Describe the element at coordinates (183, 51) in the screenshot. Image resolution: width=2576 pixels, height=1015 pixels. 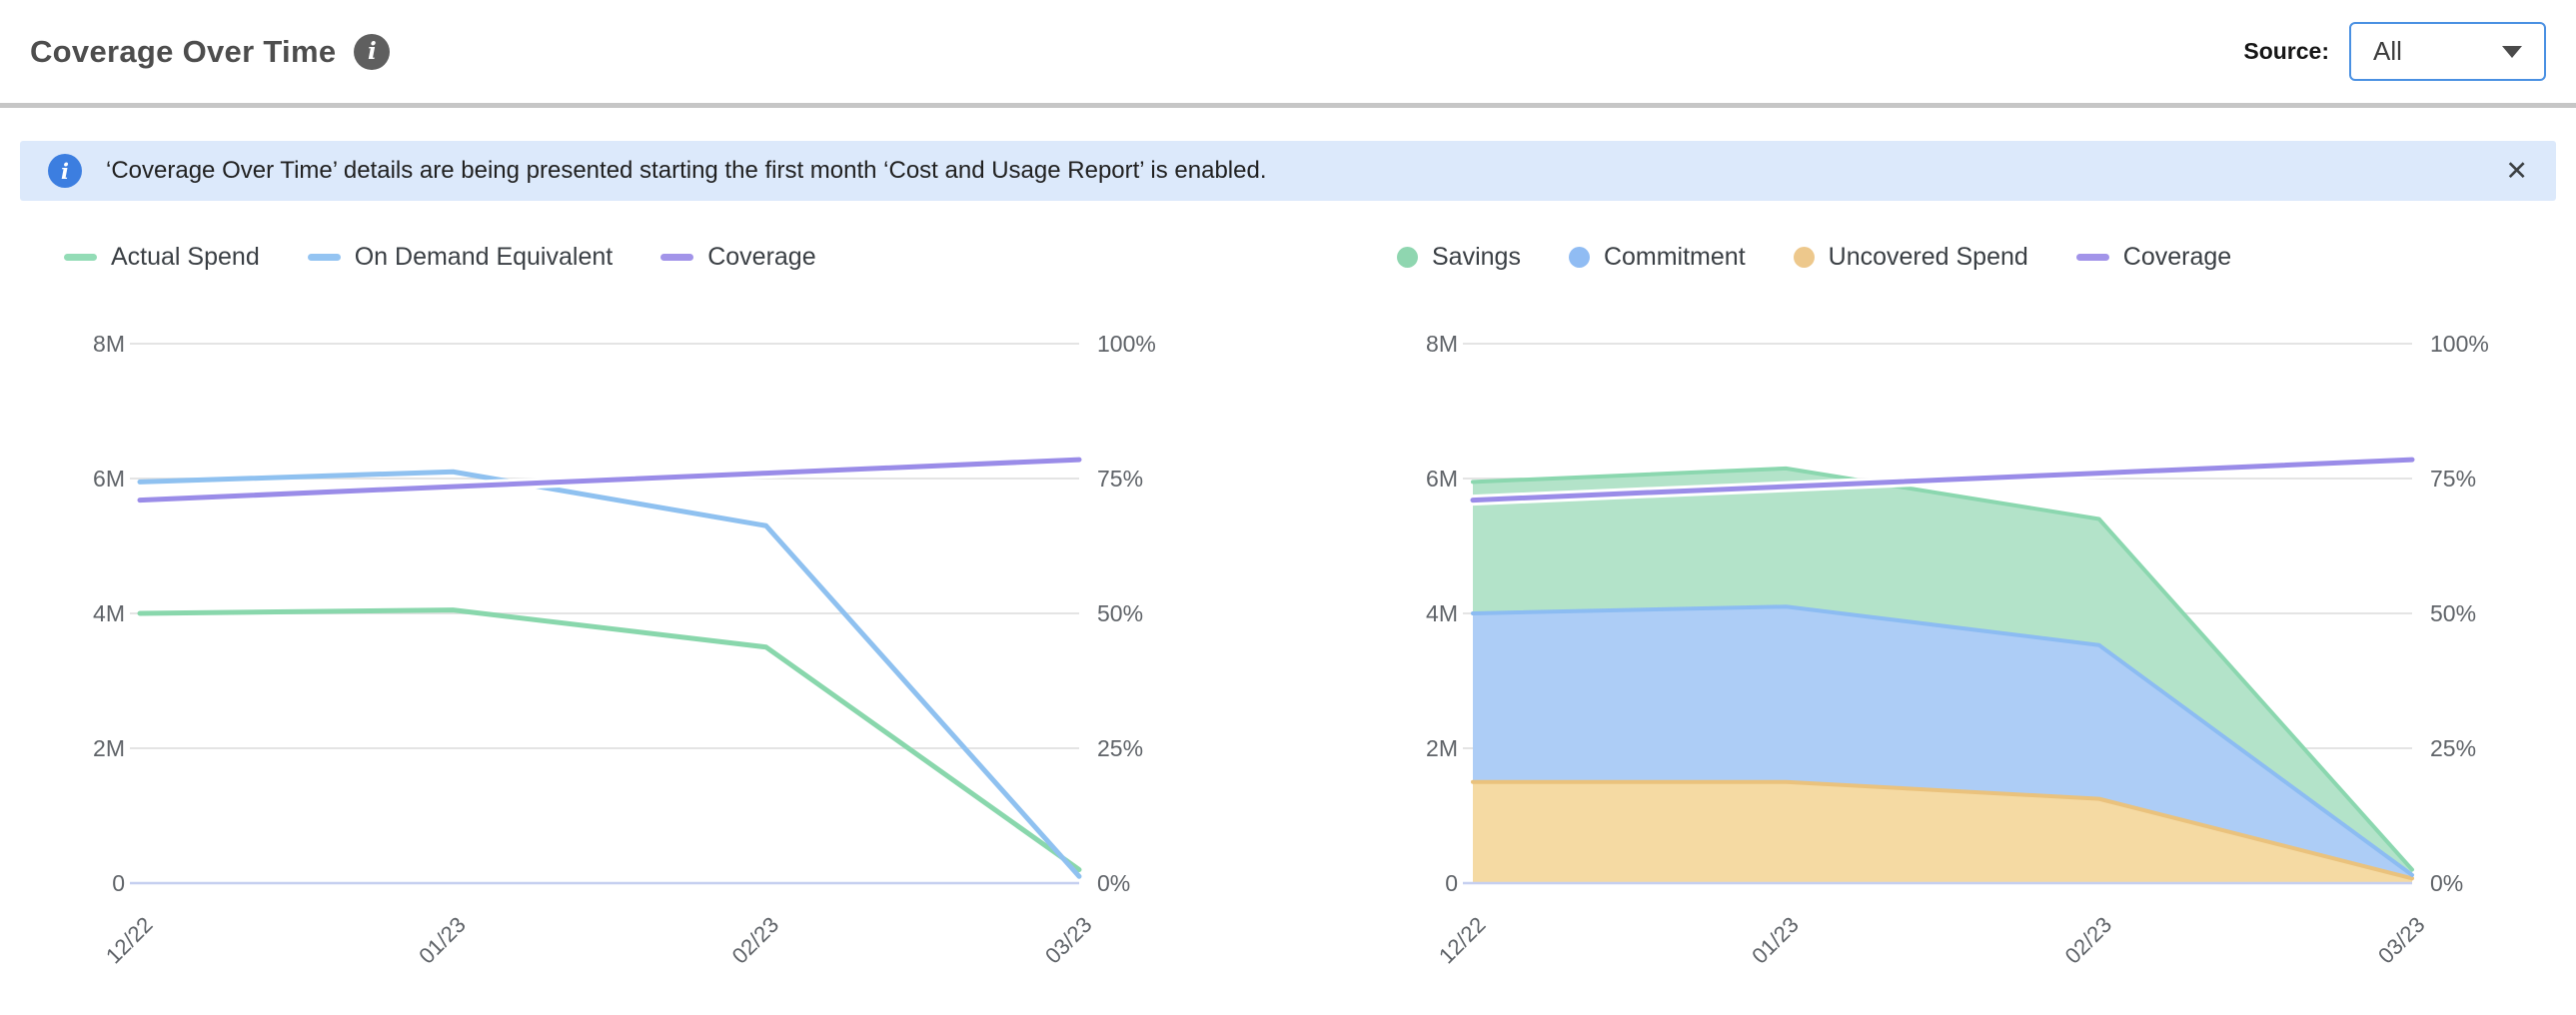
I see `page-title: Coverage Over Time` at that location.